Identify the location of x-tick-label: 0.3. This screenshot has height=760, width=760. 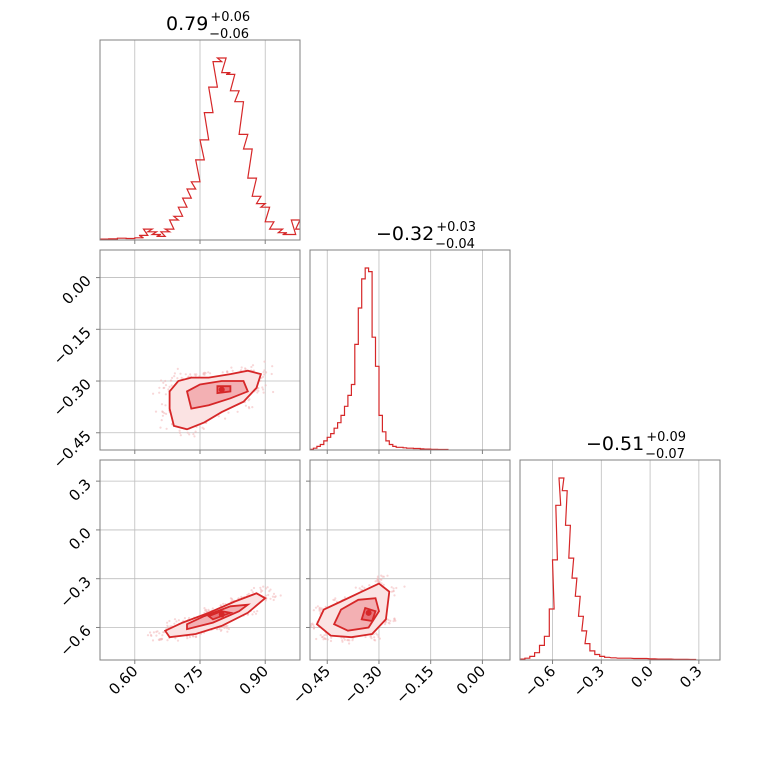
(691, 677).